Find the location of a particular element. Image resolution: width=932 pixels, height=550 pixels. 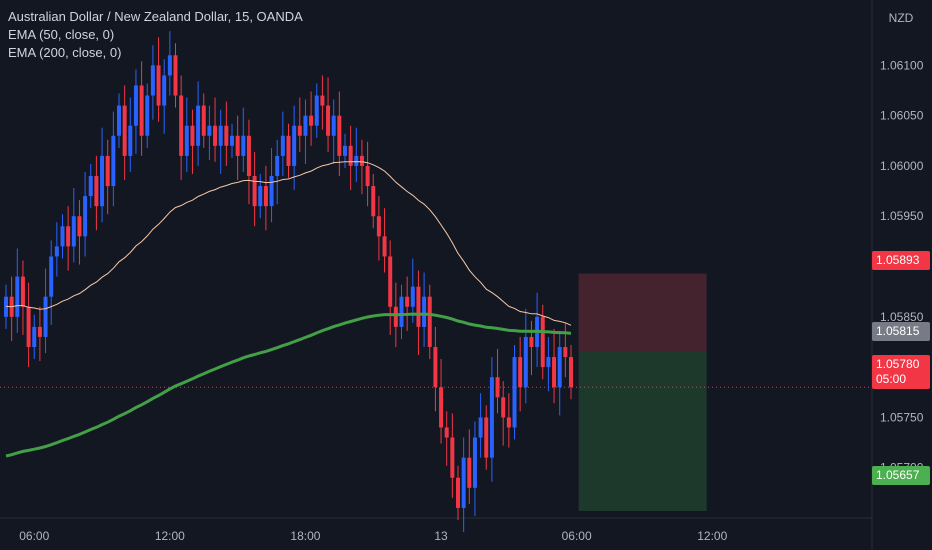

x-tick-label: 12:00 is located at coordinates (712, 536).